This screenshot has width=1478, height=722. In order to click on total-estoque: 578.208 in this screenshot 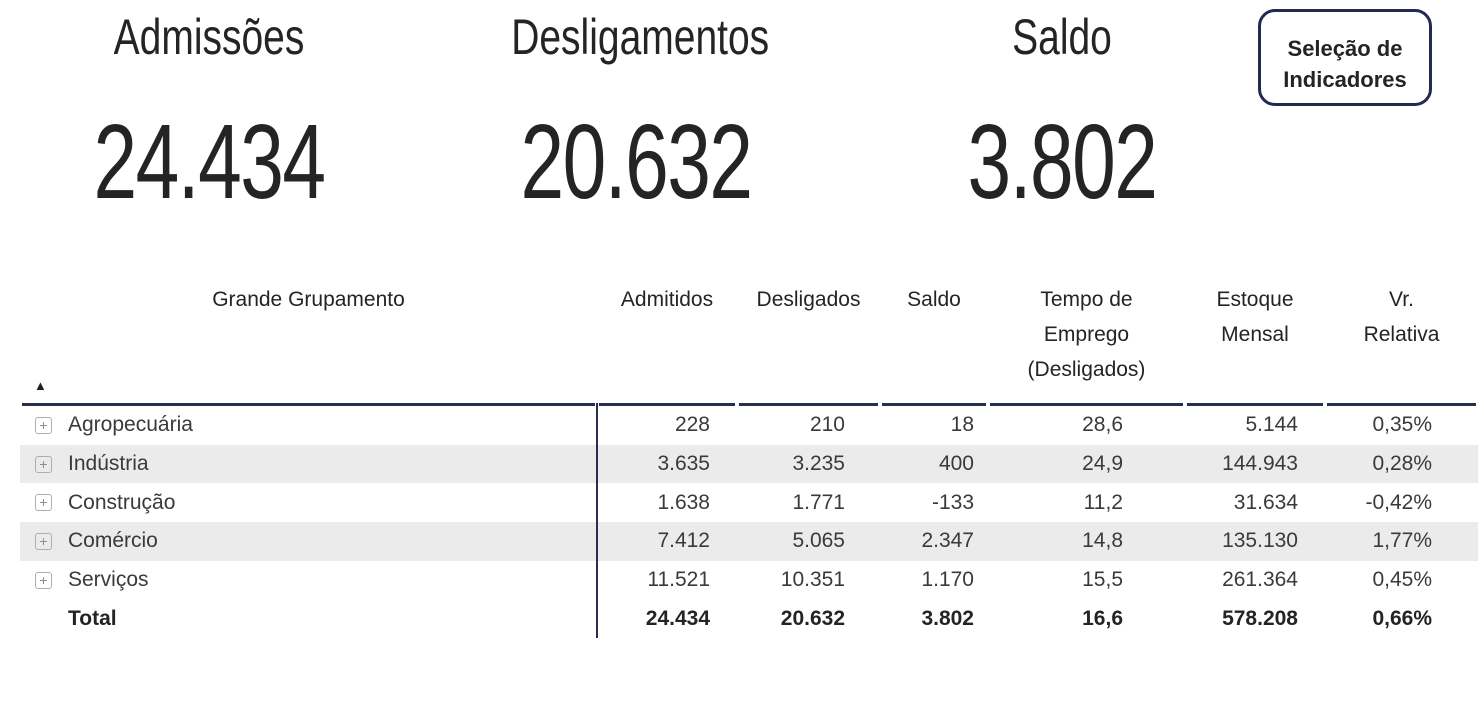, I will do `click(1260, 618)`.